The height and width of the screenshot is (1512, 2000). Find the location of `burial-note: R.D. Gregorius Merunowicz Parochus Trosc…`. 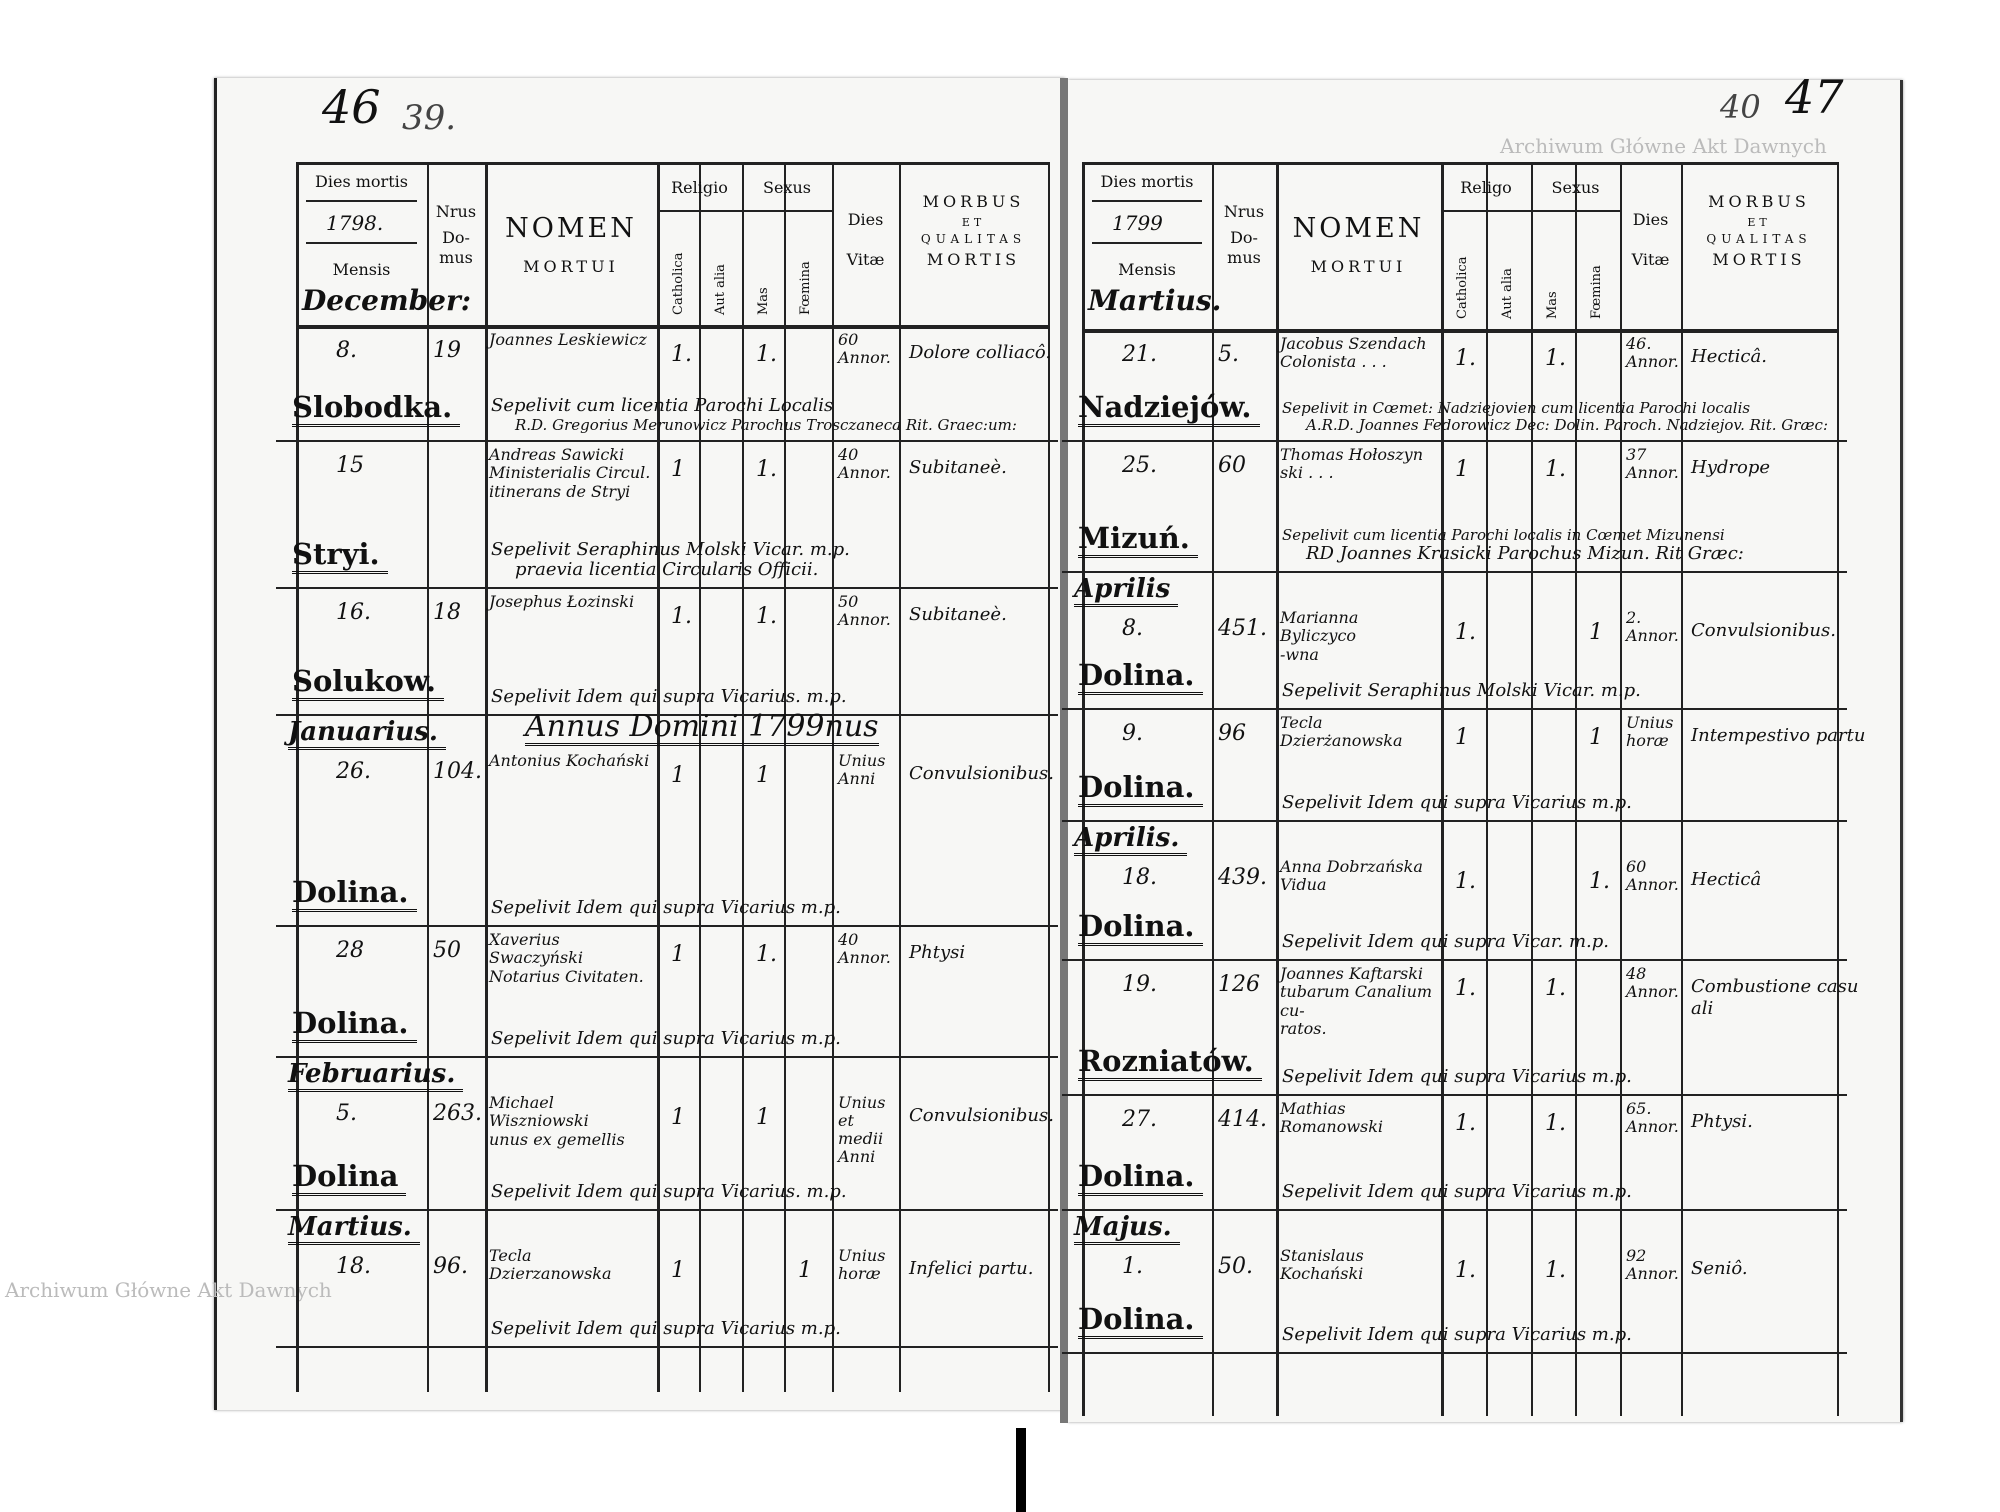

burial-note: R.D. Gregorius Merunowicz Parochus Trosc… is located at coordinates (766, 424).